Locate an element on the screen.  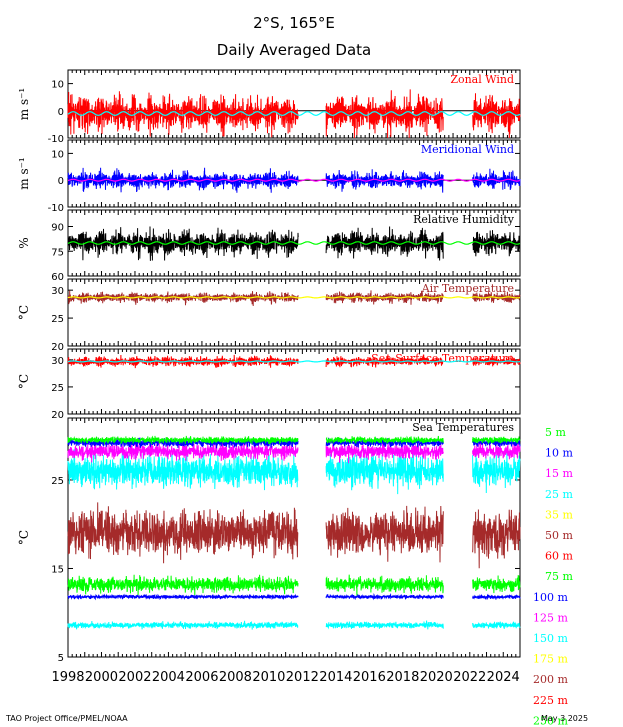
x-tick-label: 2024 is located at coordinates (503, 677).